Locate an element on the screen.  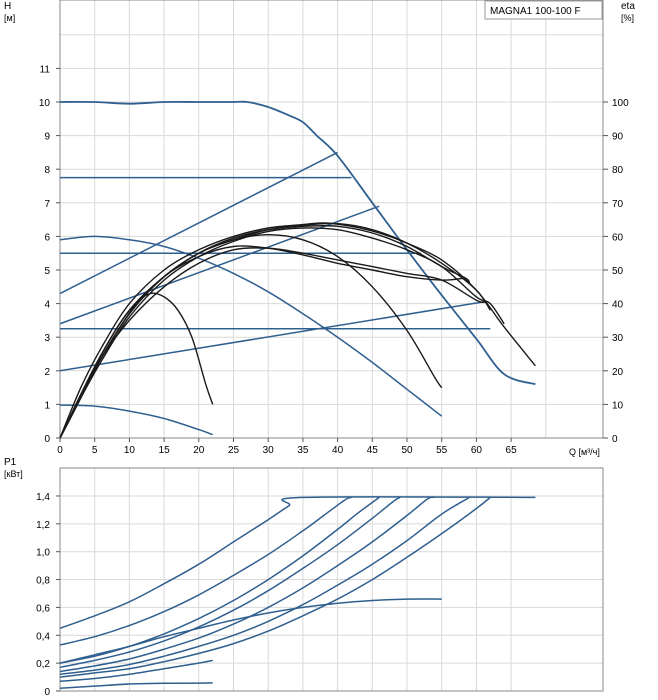
y-right-tick-label: 70 is located at coordinates (618, 204).